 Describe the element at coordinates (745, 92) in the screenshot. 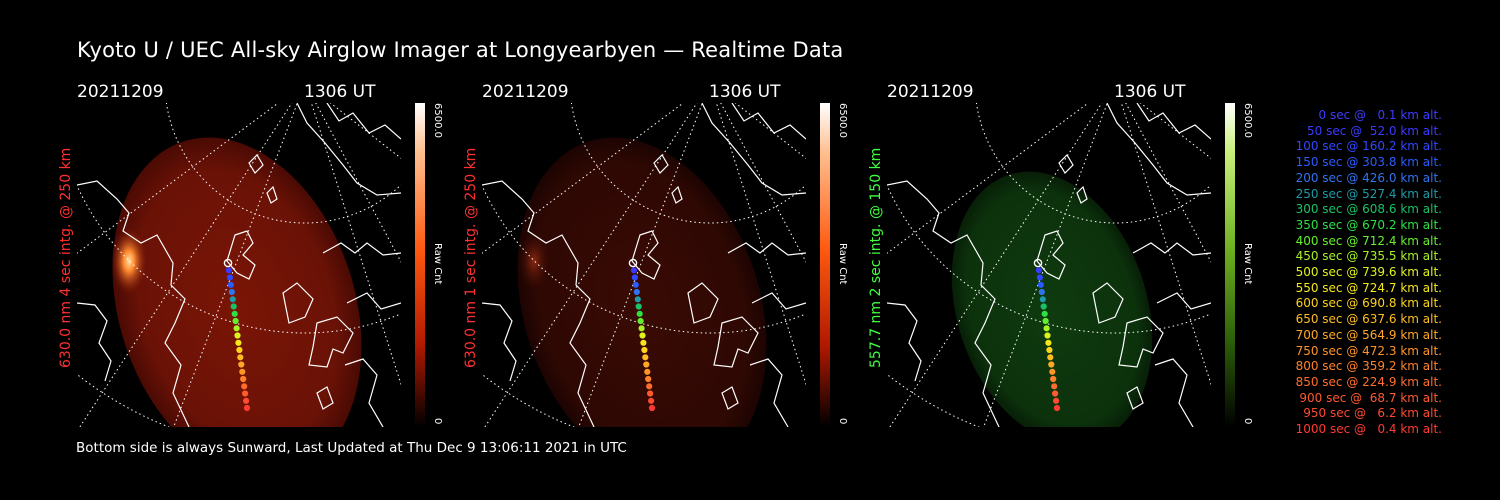

I see `panel2-time: 1306 UT` at that location.